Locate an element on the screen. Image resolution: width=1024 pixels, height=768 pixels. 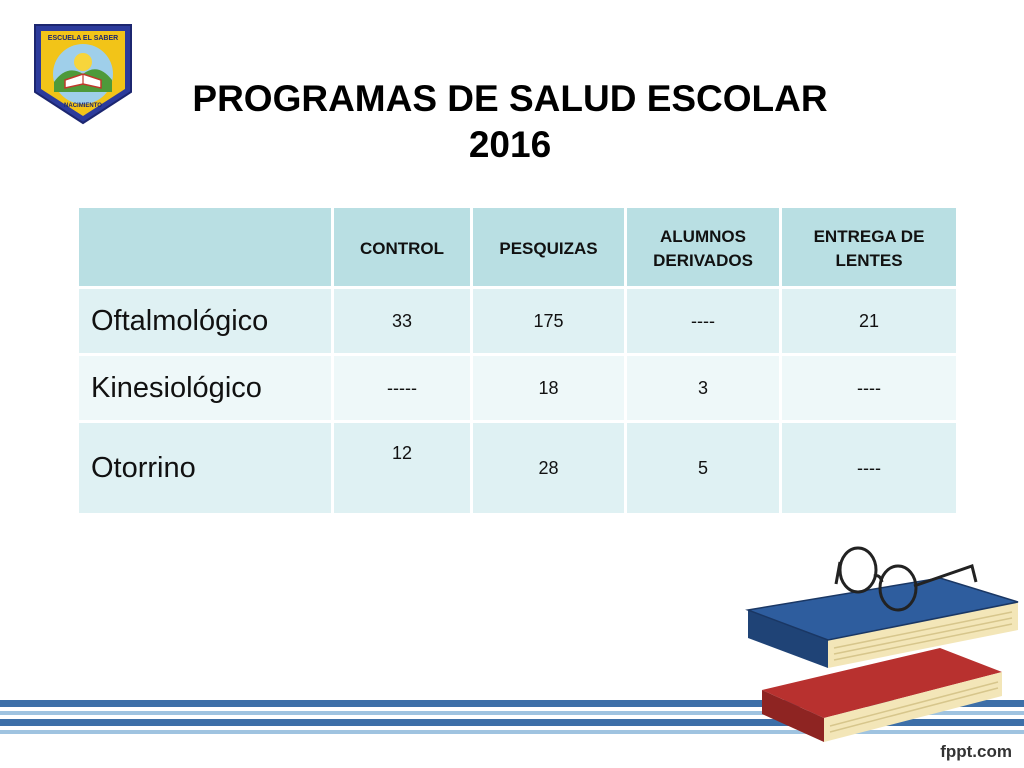
books-icon is located at coordinates (882, 644).